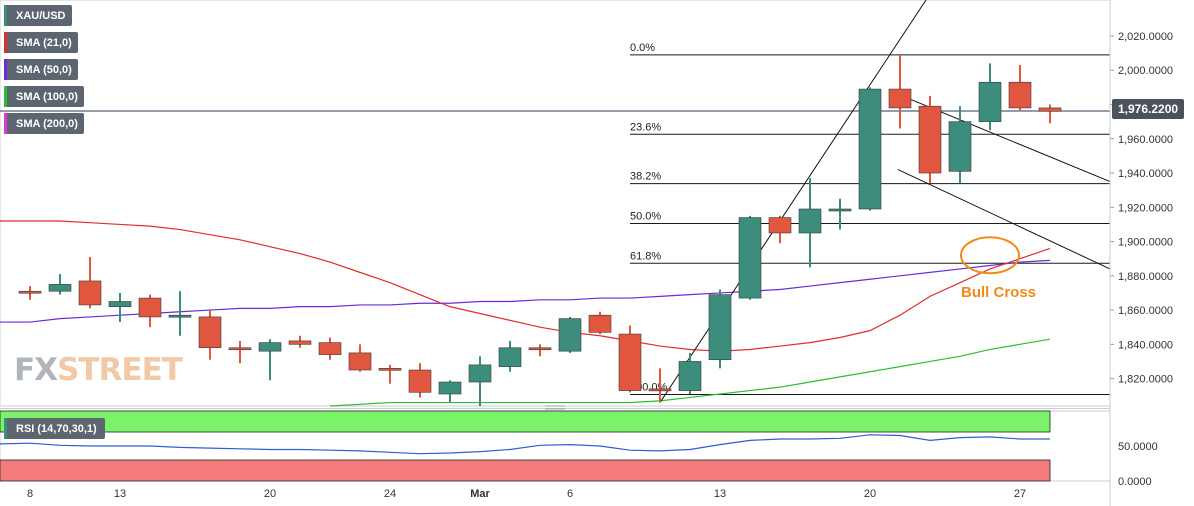 The width and height of the screenshot is (1194, 506). Describe the element at coordinates (30, 494) in the screenshot. I see `x-tick-label: 8` at that location.